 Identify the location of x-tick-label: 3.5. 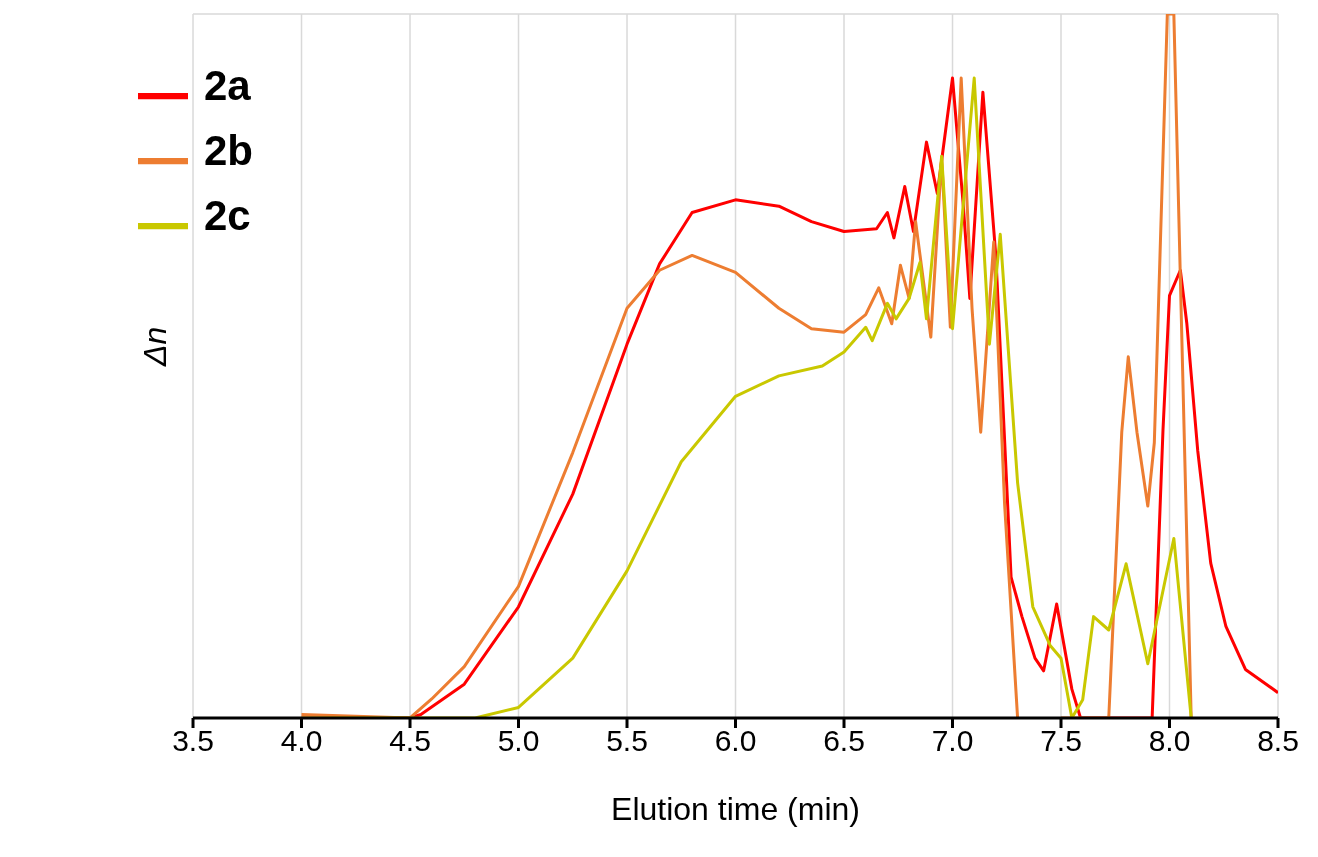
(193, 741).